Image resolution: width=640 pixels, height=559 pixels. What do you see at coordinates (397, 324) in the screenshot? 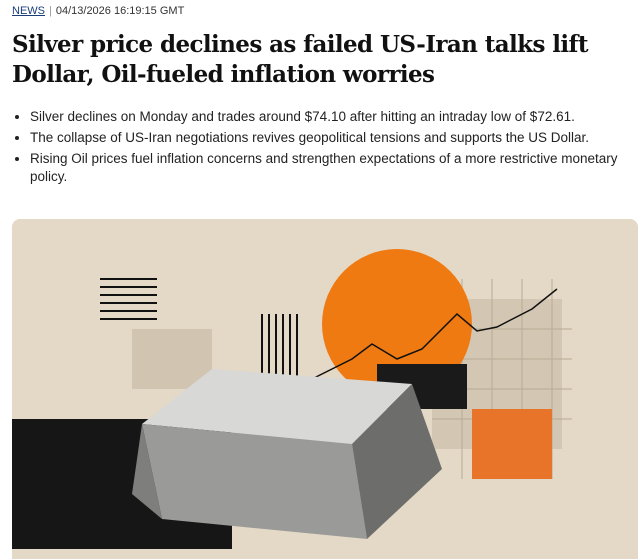
I see `sun-circle` at bounding box center [397, 324].